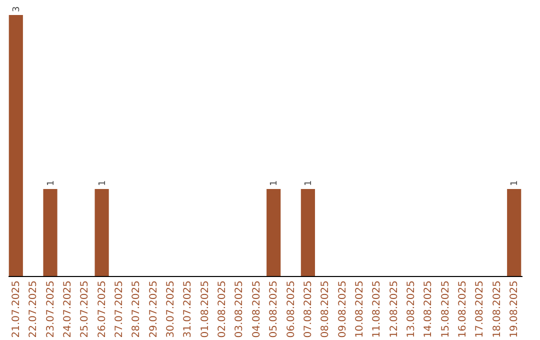  Describe the element at coordinates (16, 309) in the screenshot. I see `x-tick-label: 21.07.2025` at that location.